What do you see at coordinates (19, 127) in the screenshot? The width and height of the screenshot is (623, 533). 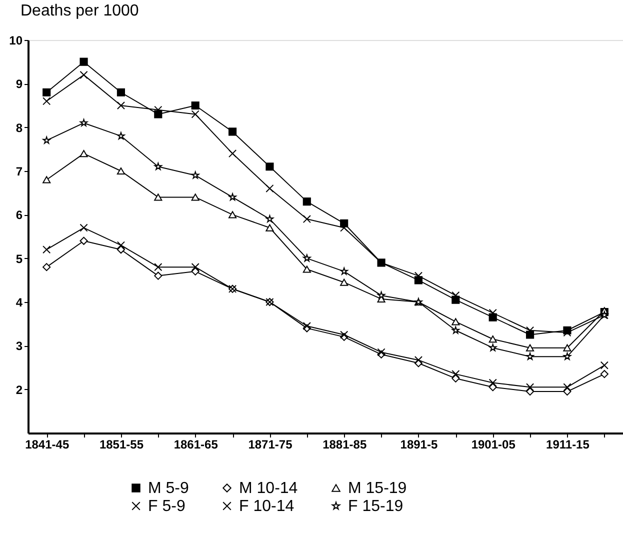 I see `y-tick-label: 8` at bounding box center [19, 127].